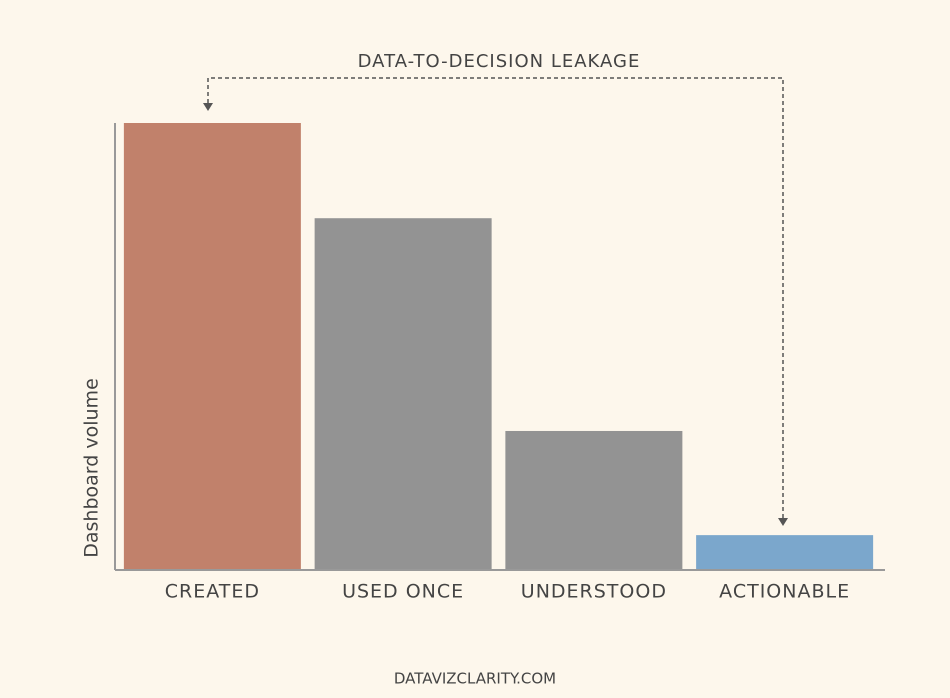 This screenshot has width=950, height=698. Describe the element at coordinates (92, 468) in the screenshot. I see `y-axis-label: Dashboard volume` at that location.